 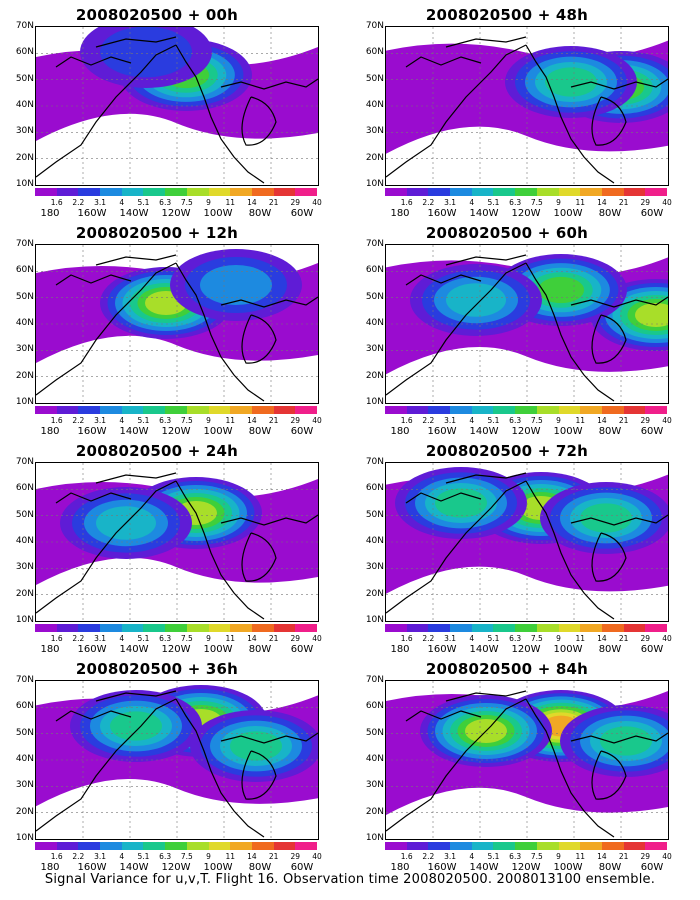 What do you see at coordinates (100, 856) in the screenshot?
I see `colorbar-label: 3.1` at bounding box center [100, 856].